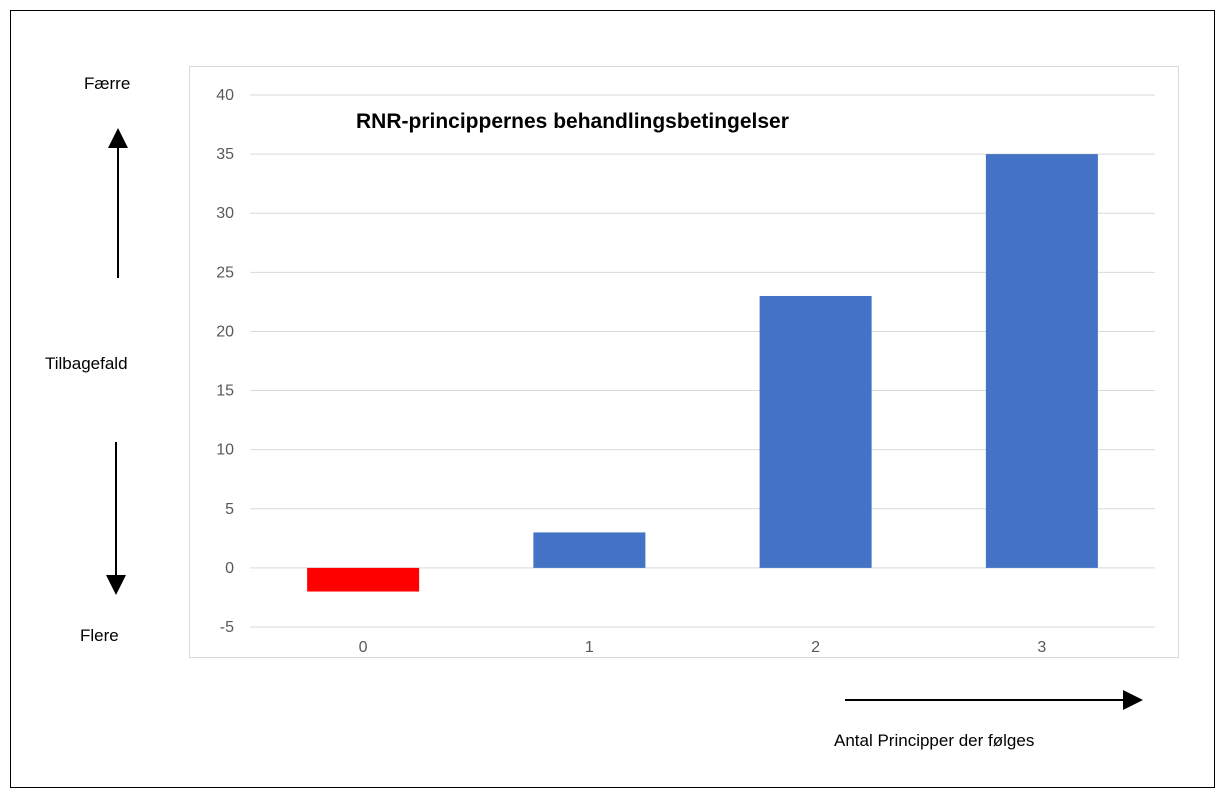 The image size is (1227, 798). Describe the element at coordinates (1041, 647) in the screenshot. I see `x-tick-label: 3` at that location.